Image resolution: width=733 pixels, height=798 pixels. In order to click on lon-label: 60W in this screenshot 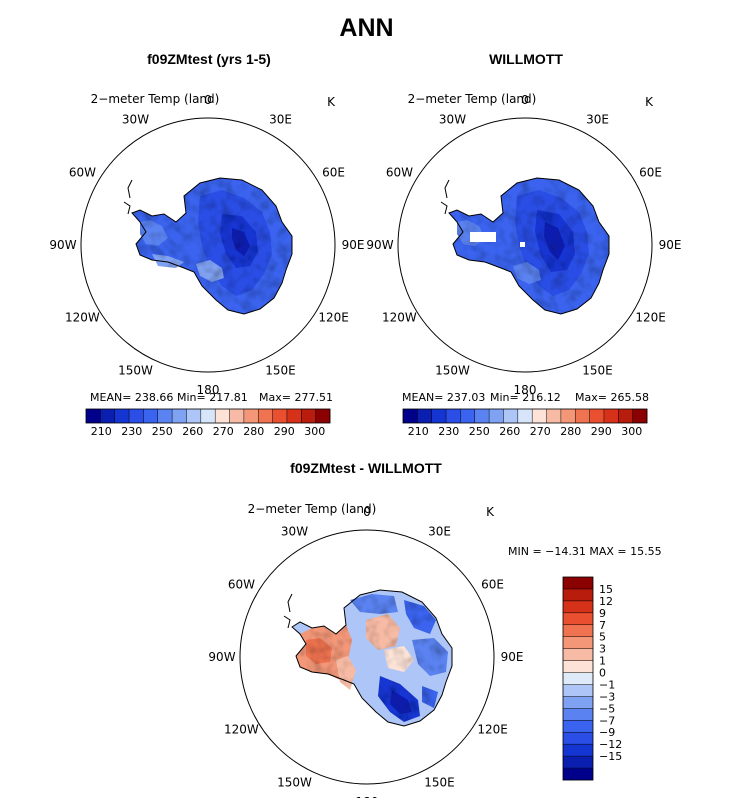, I will do `click(82, 173)`.